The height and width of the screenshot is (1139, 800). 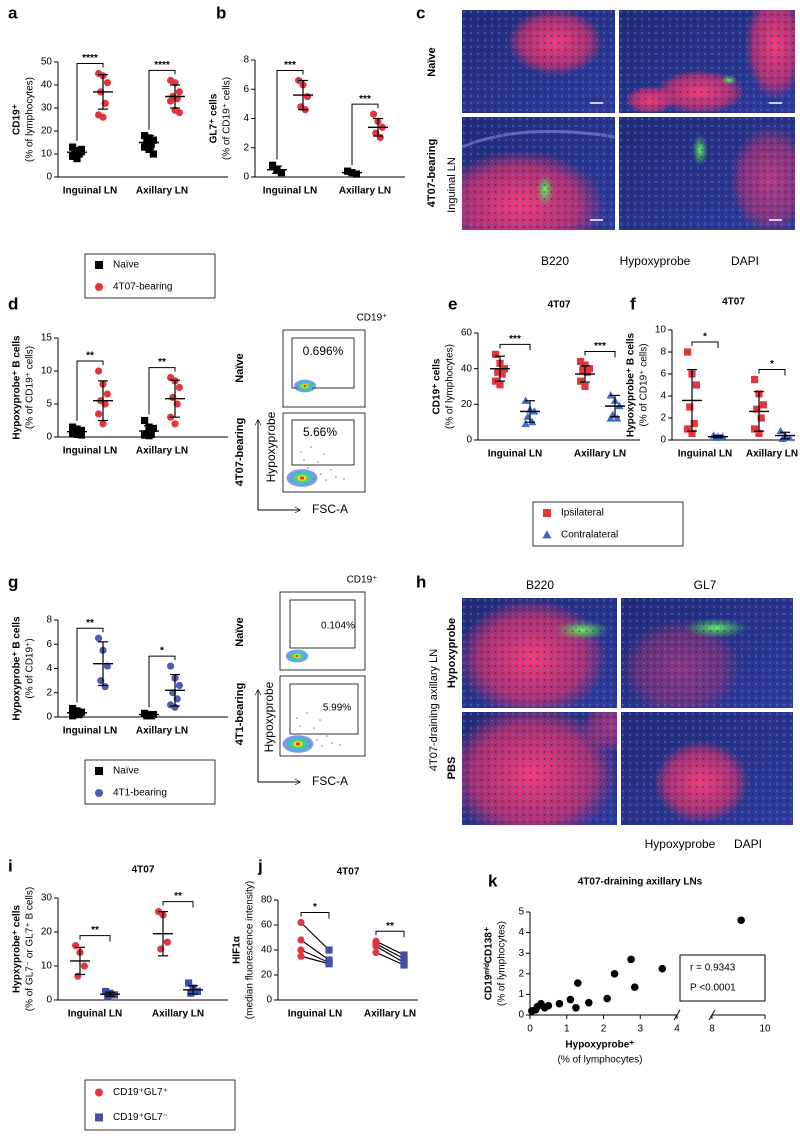 I want to click on panel-letter: d, so click(x=13, y=303).